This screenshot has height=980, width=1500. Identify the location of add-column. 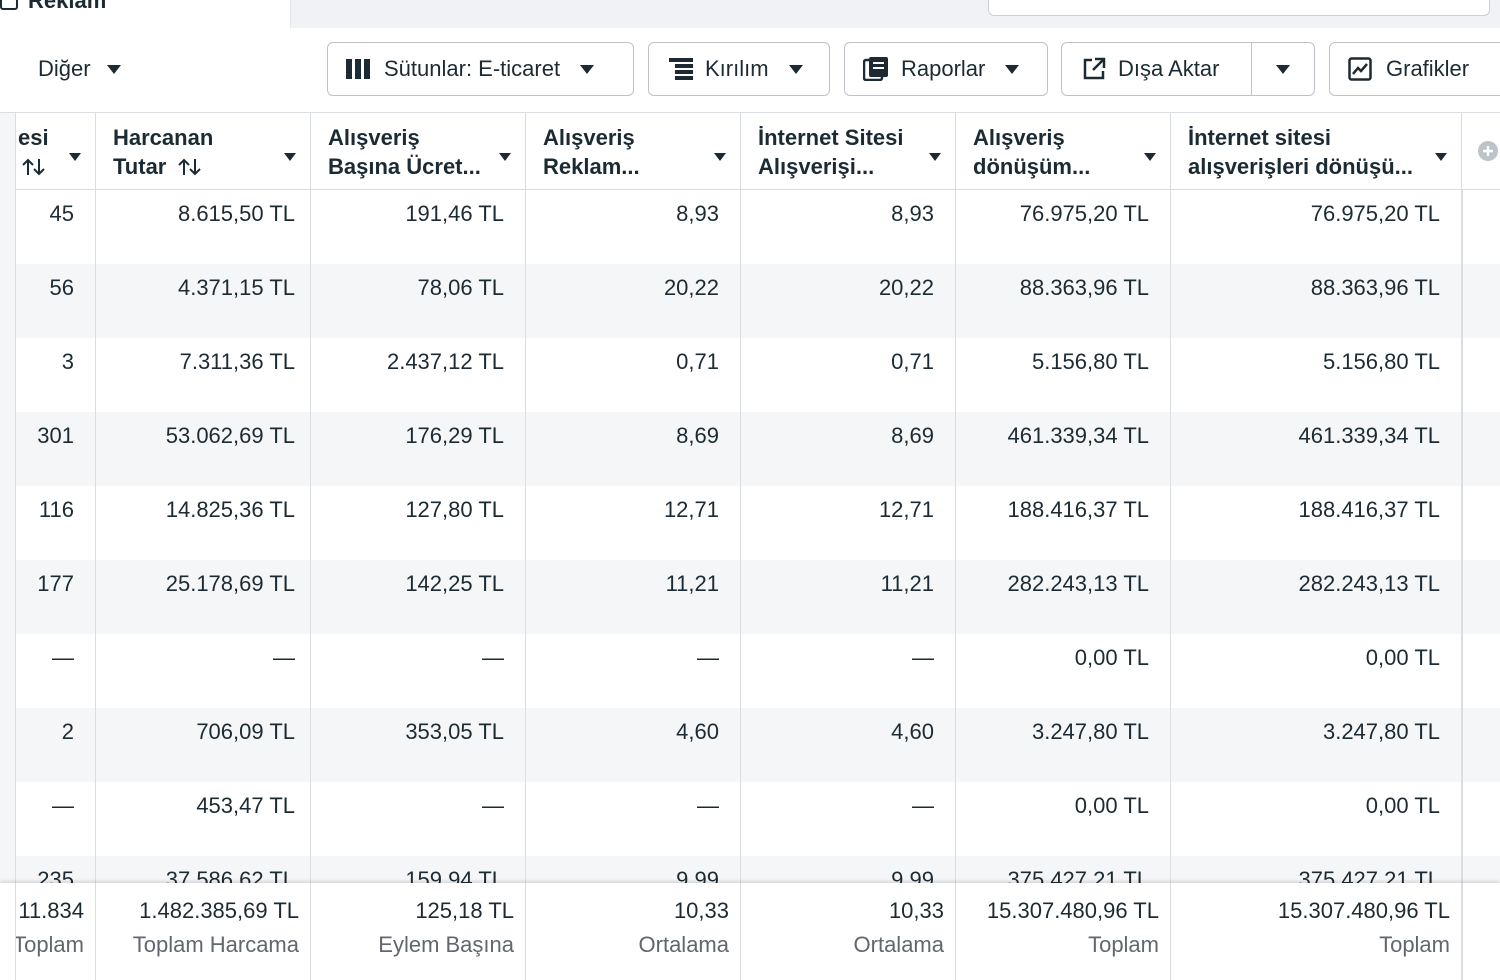
(1481, 151).